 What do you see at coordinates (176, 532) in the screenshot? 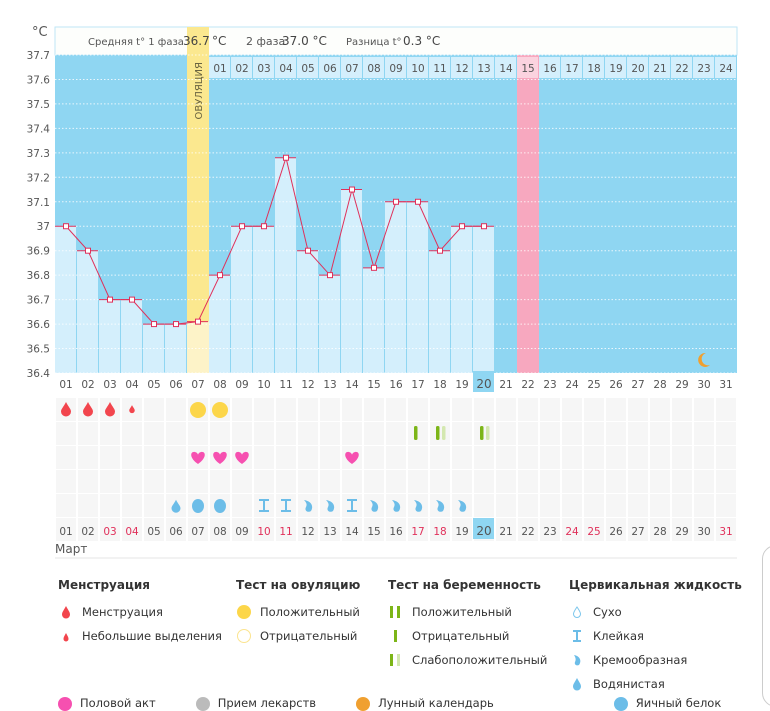
I see `day-label-bottom: 06` at bounding box center [176, 532].